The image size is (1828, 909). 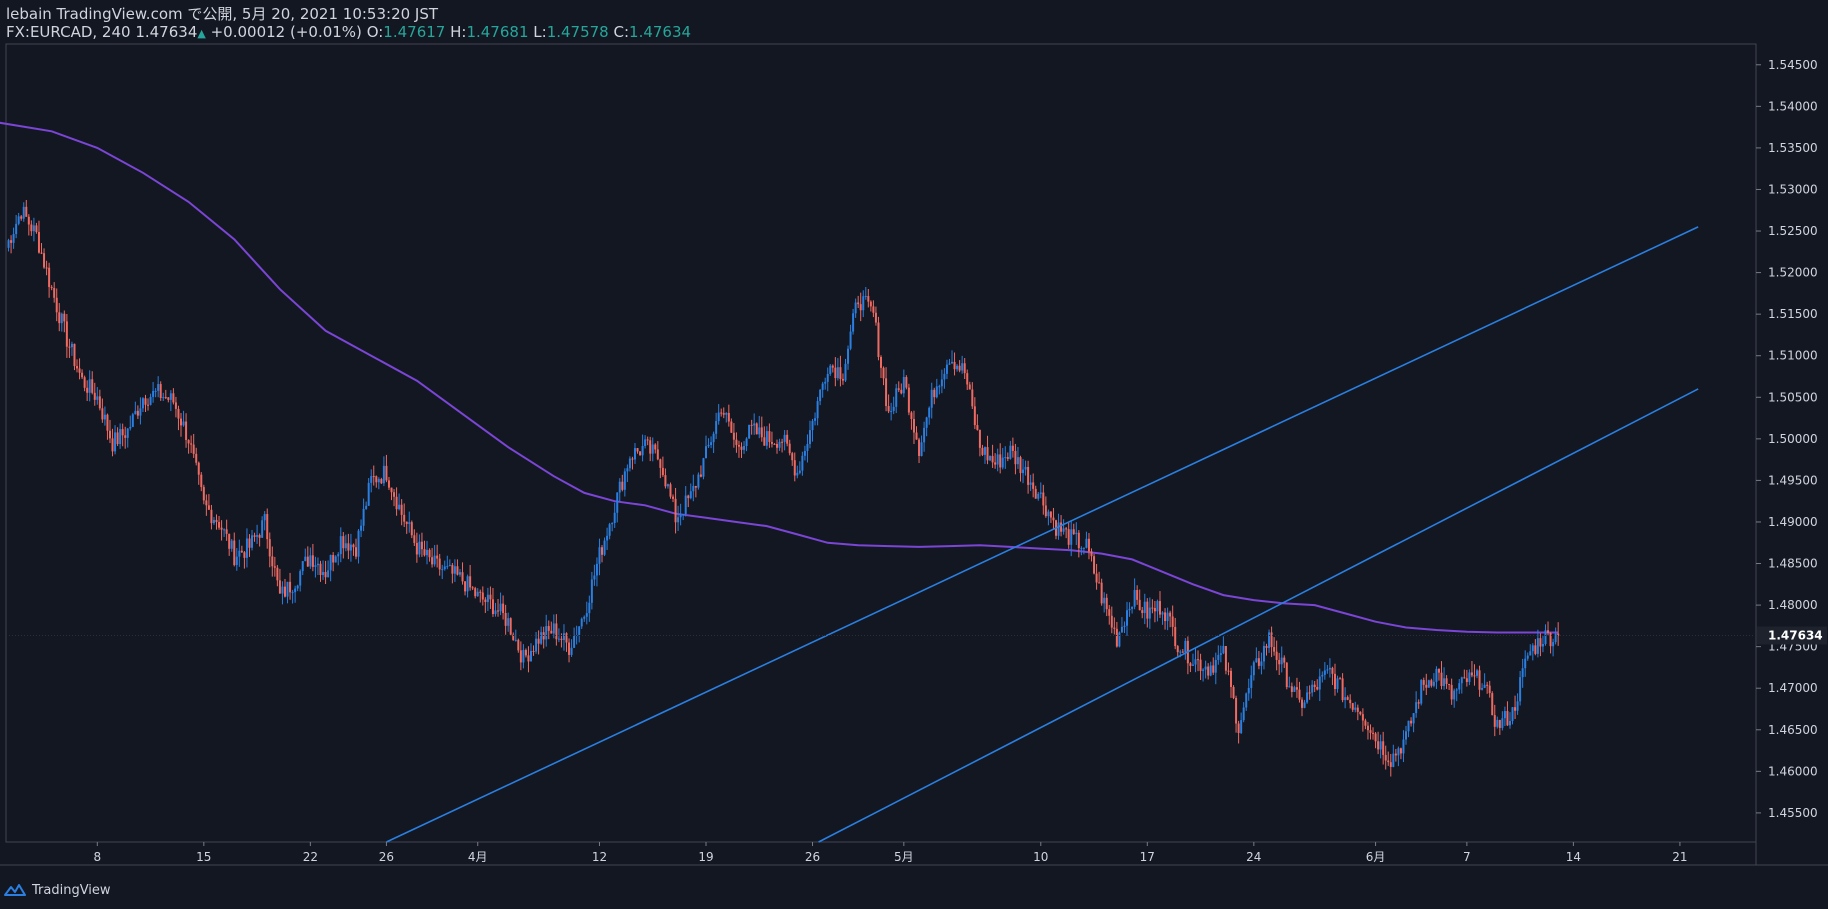 What do you see at coordinates (577, 32) in the screenshot?
I see `low-value: 1.47578` at bounding box center [577, 32].